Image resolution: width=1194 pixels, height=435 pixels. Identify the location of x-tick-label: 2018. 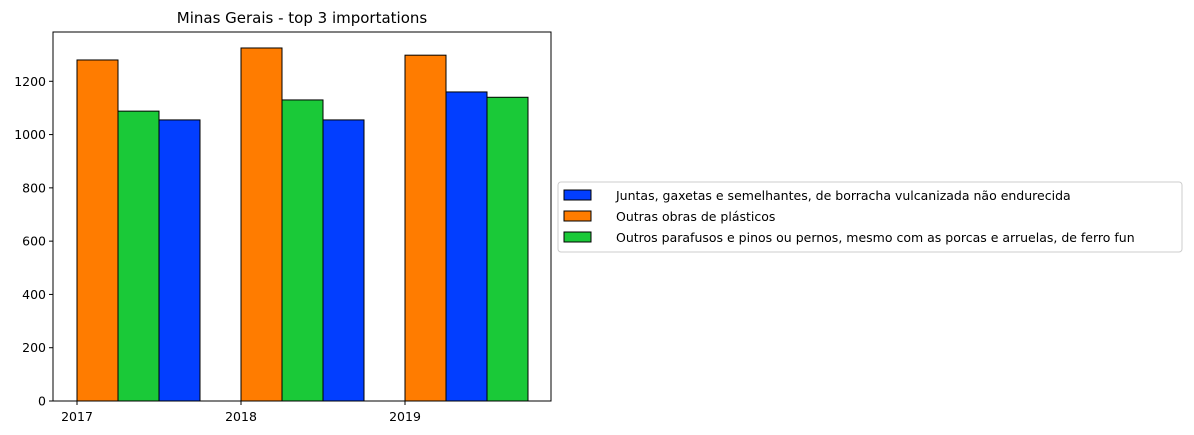
(241, 416).